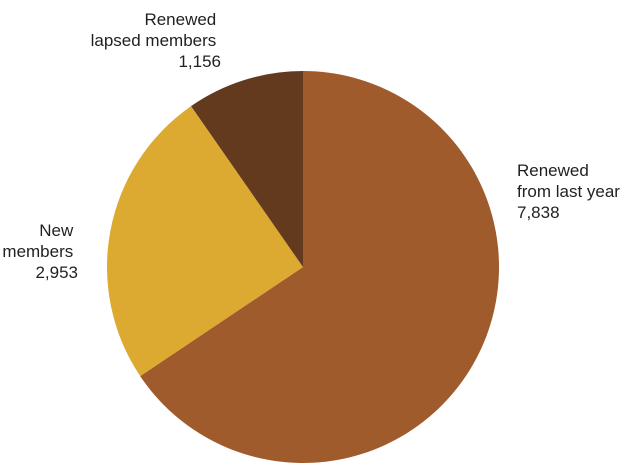 The image size is (637, 464). Describe the element at coordinates (568, 191) in the screenshot. I see `slice-label-line: from last year` at that location.